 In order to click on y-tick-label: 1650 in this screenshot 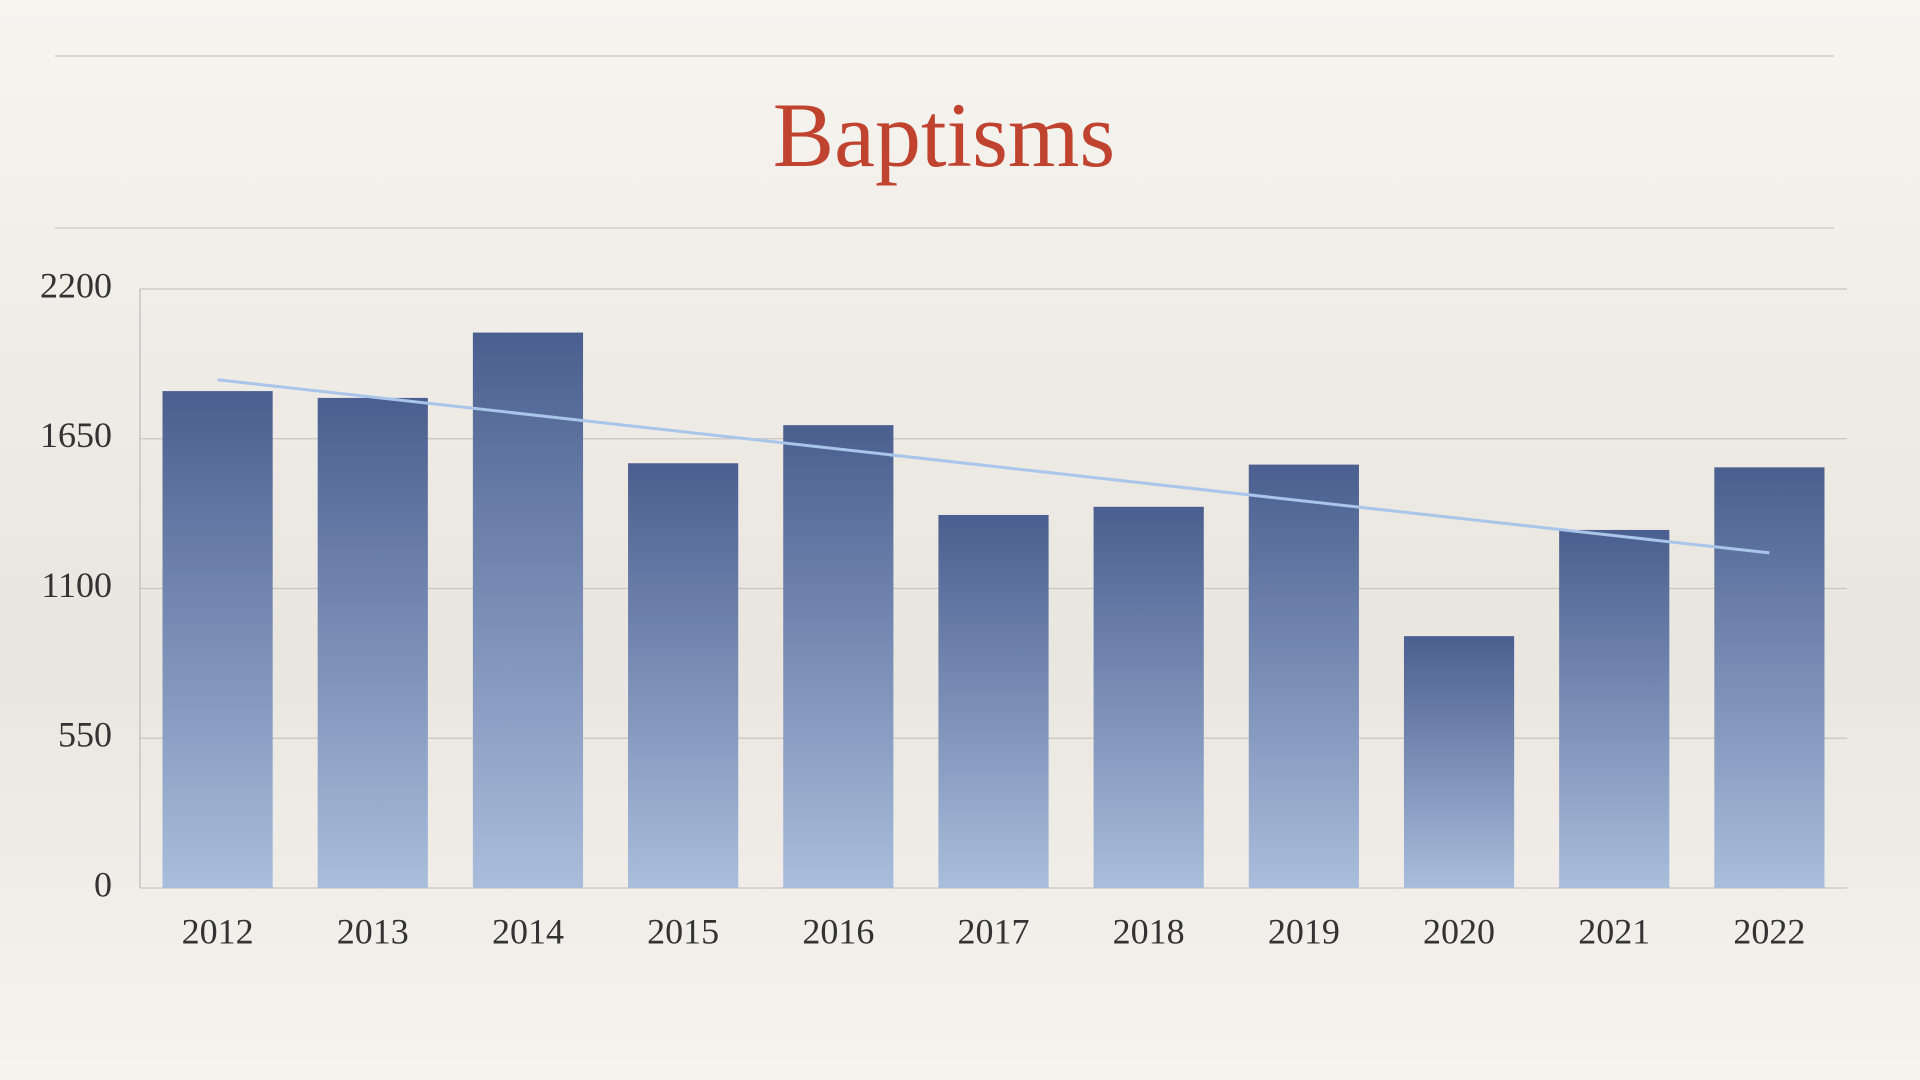, I will do `click(76, 435)`.